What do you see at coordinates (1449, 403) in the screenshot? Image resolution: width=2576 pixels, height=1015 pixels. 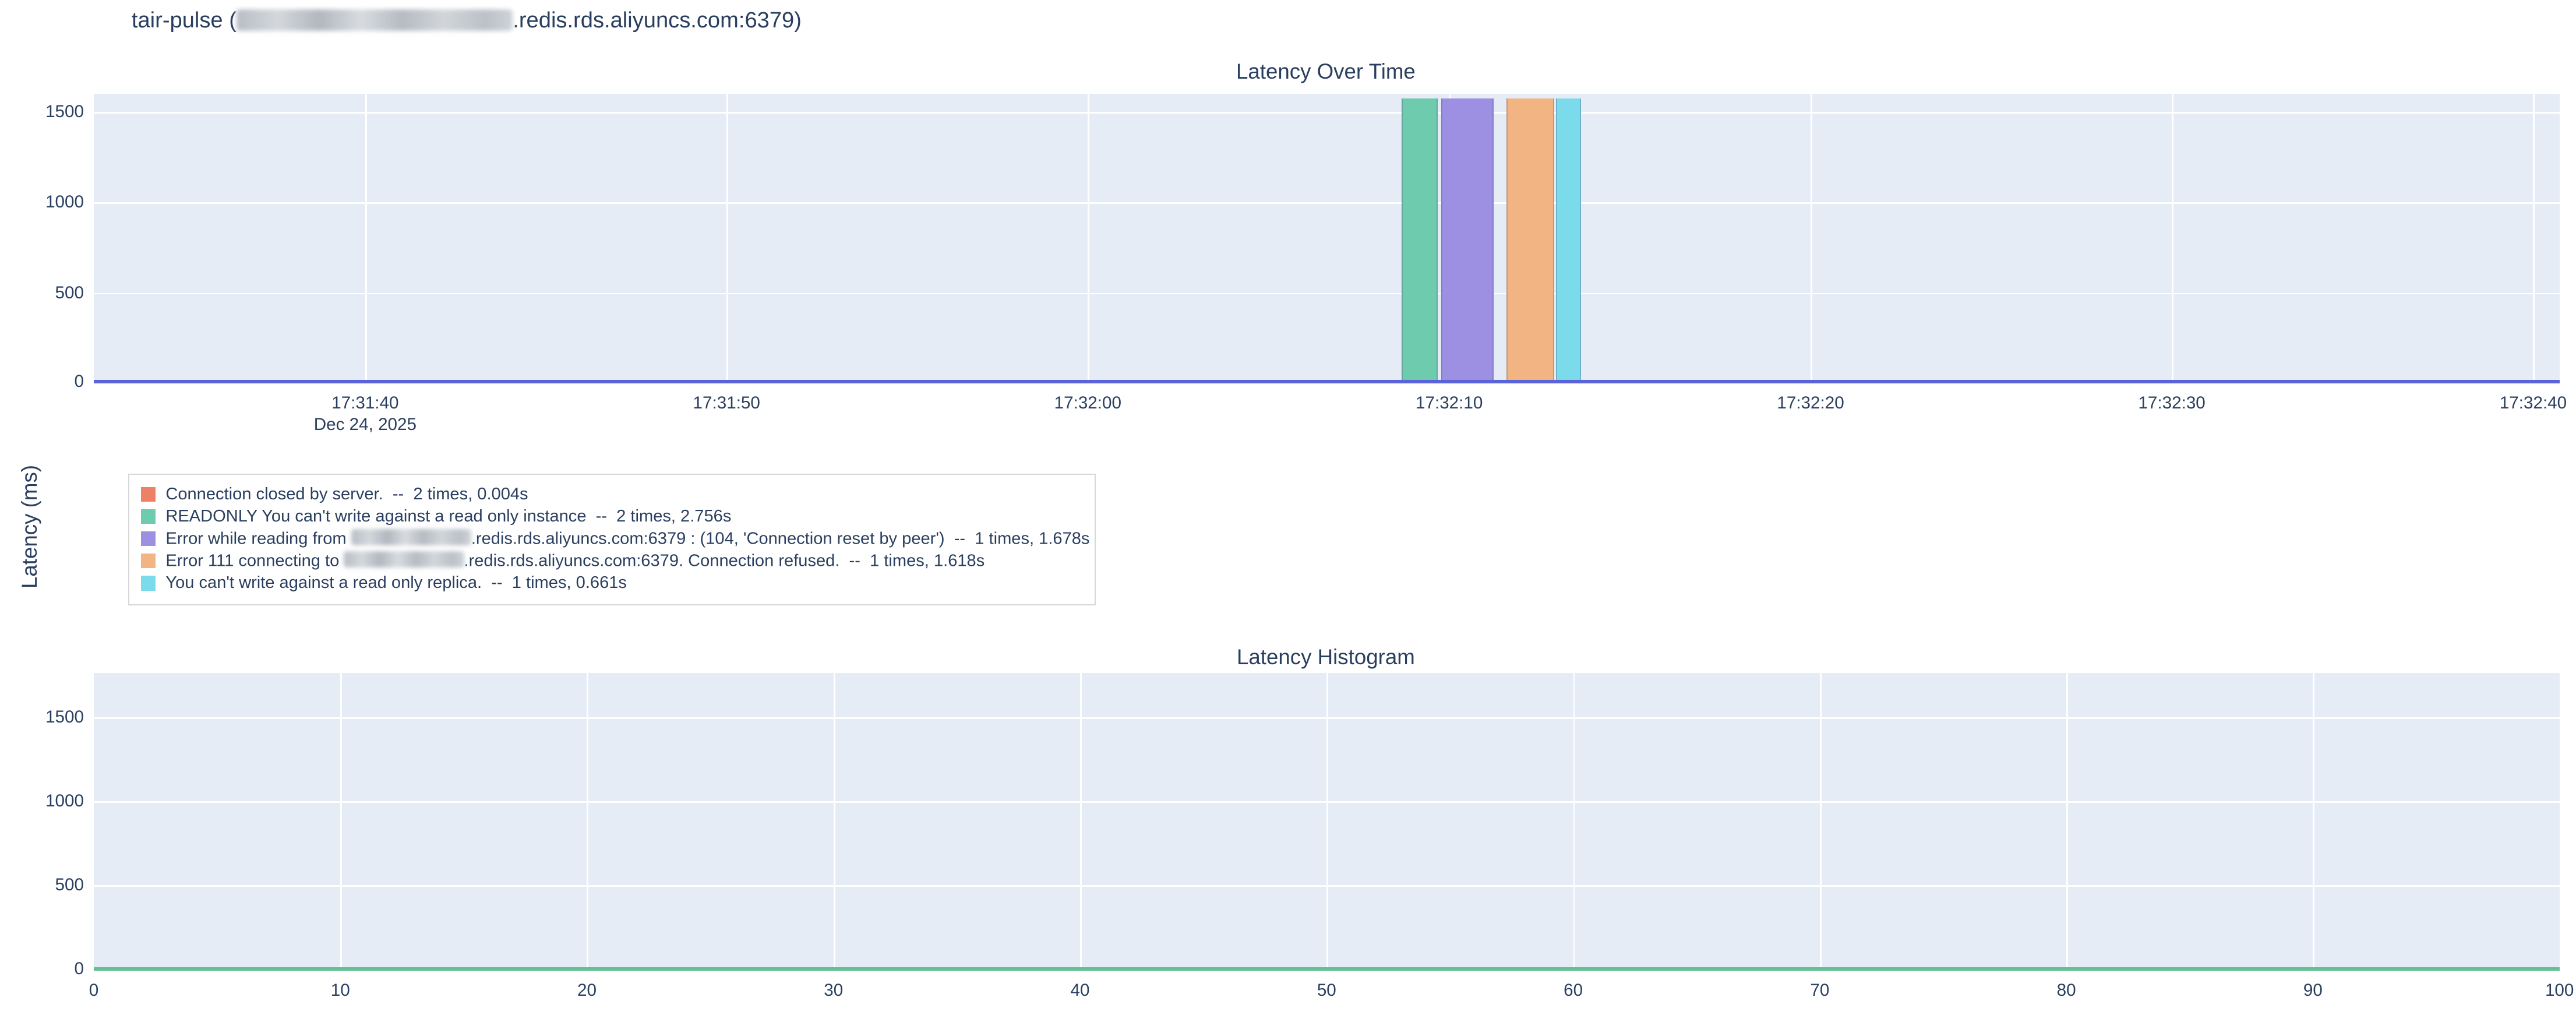 I see `x-tick-label: 17:32:10` at bounding box center [1449, 403].